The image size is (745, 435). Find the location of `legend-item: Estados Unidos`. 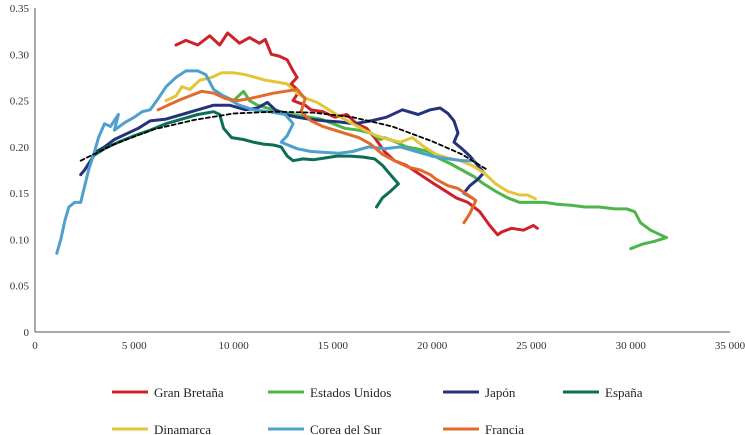

legend-item: Estados Unidos is located at coordinates (329, 392).